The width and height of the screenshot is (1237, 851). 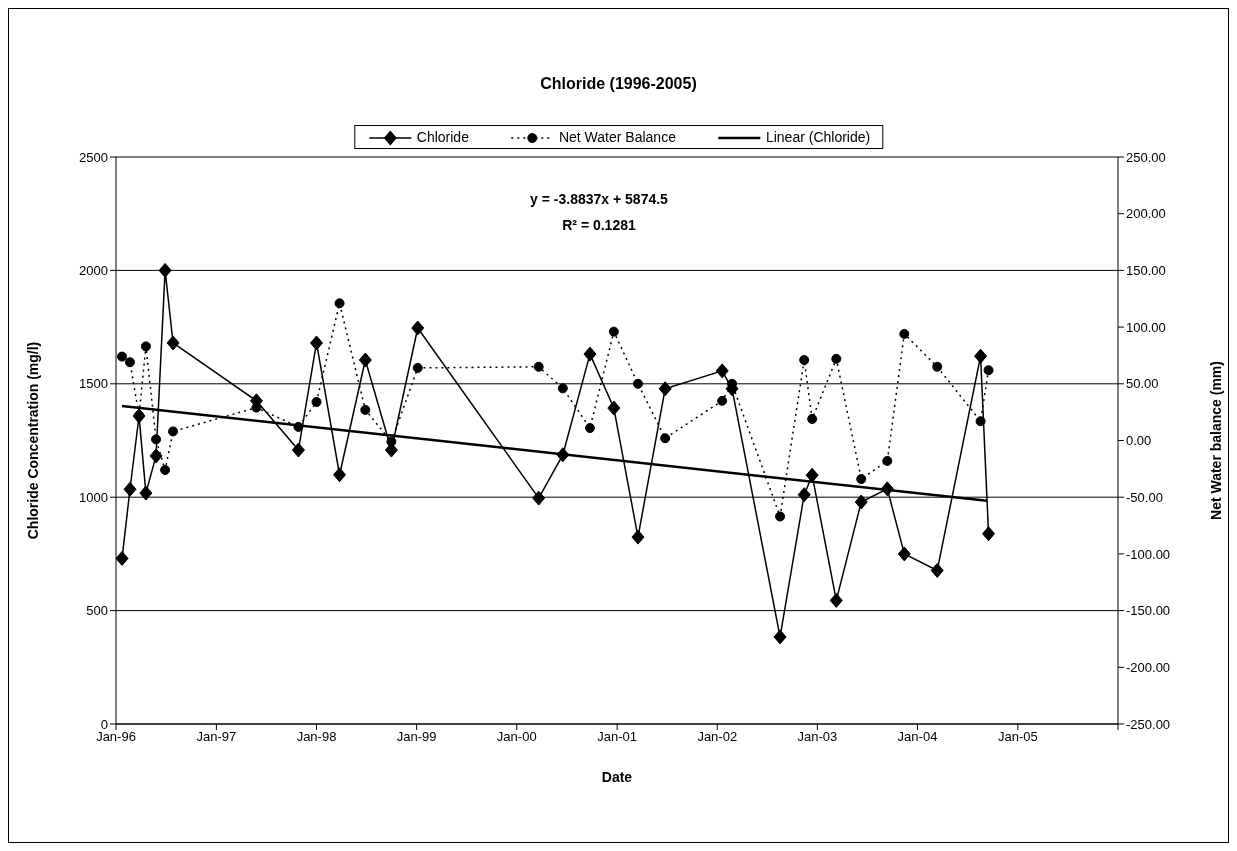 What do you see at coordinates (1215, 440) in the screenshot?
I see `y2-axis-title: Net Water balance (mm)` at bounding box center [1215, 440].